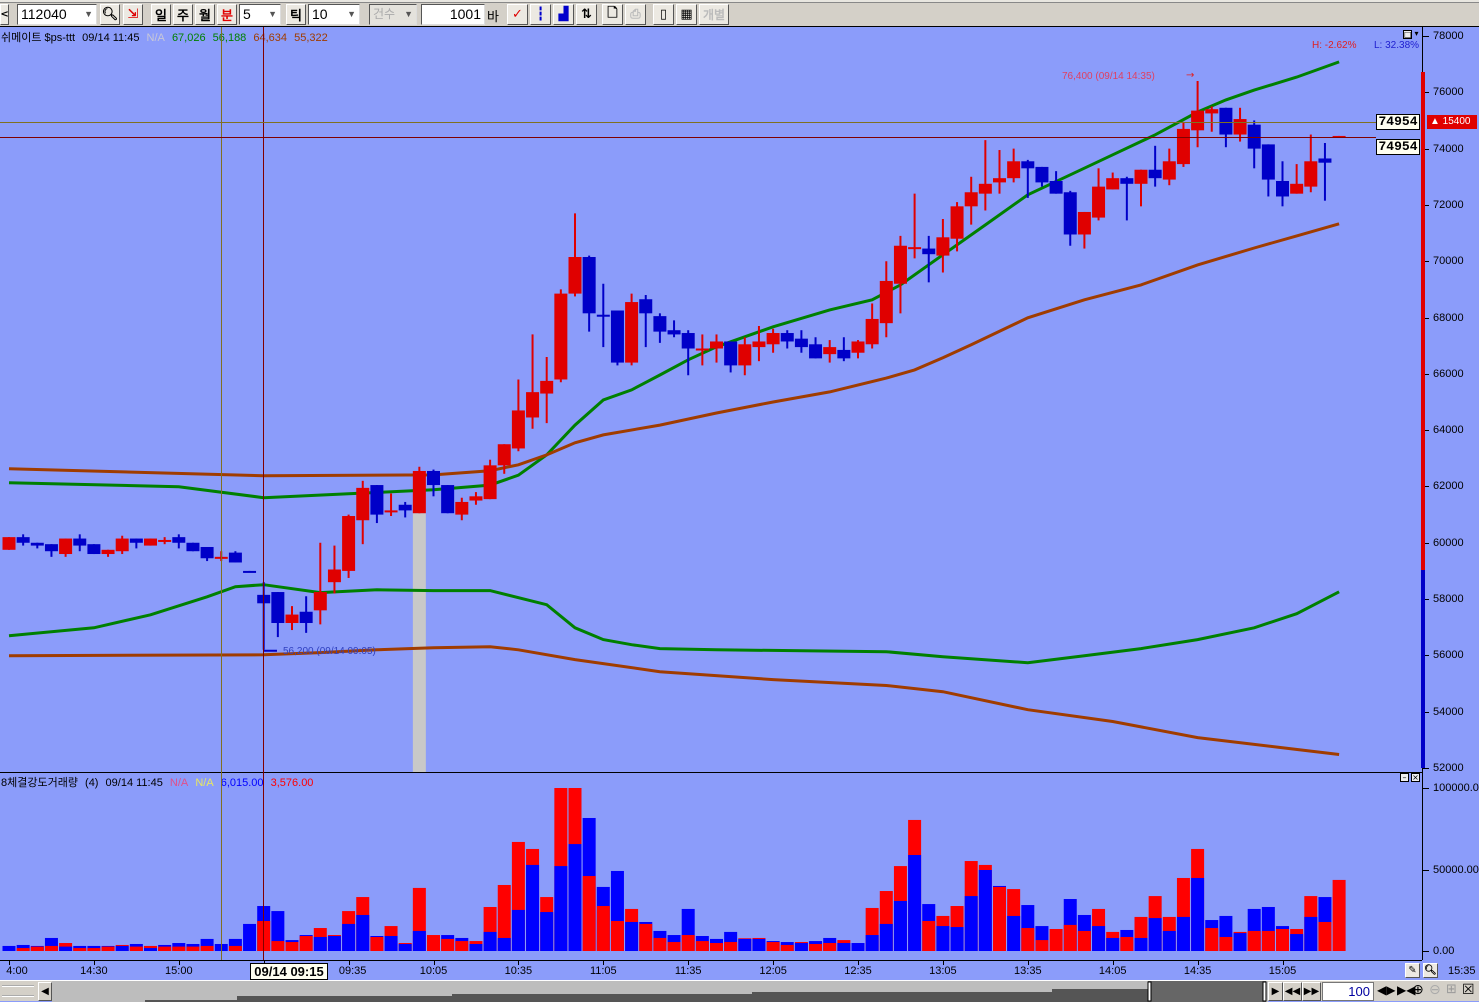 Image resolution: width=1479 pixels, height=1002 pixels. Describe the element at coordinates (586, 14) in the screenshot. I see `order-button: ⇅` at that location.